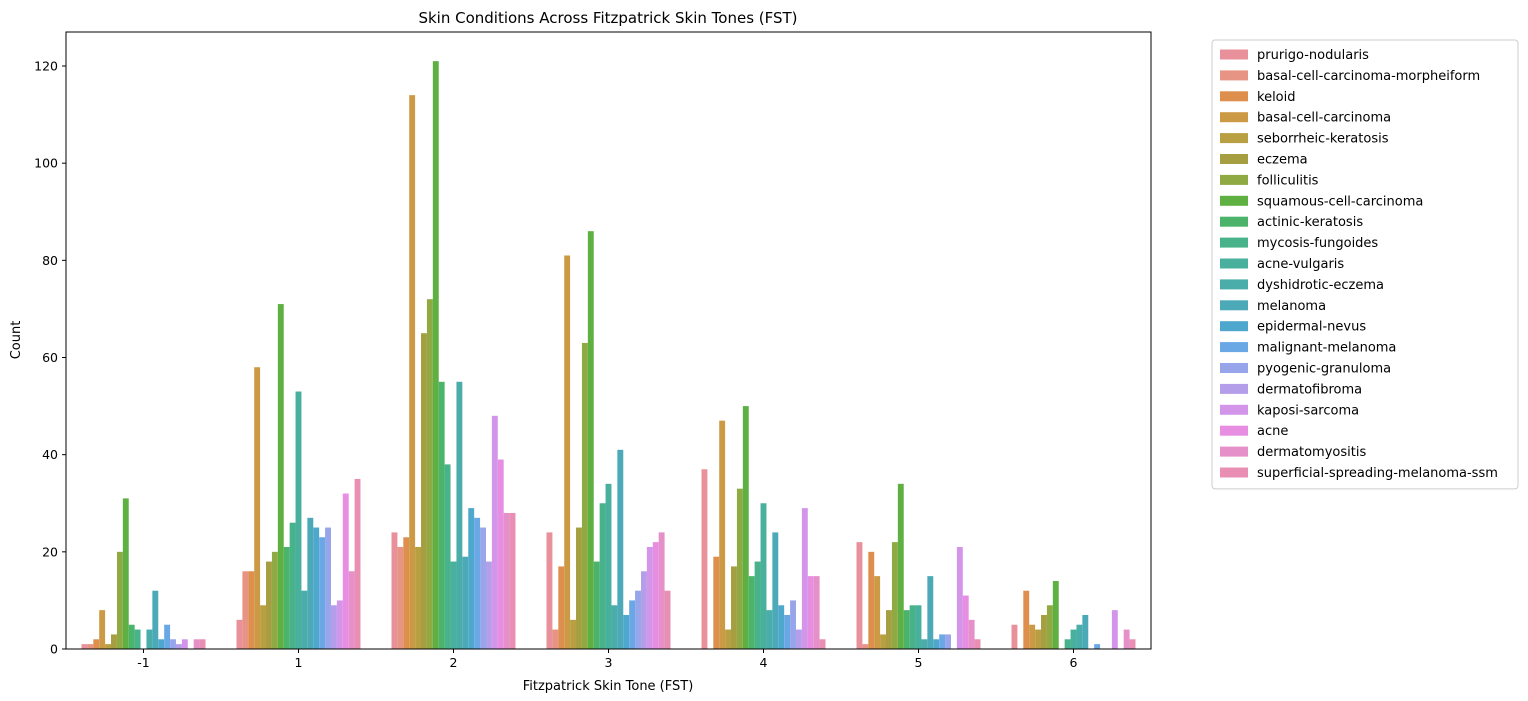  What do you see at coordinates (50, 454) in the screenshot?
I see `y-tick-label: 40` at bounding box center [50, 454].